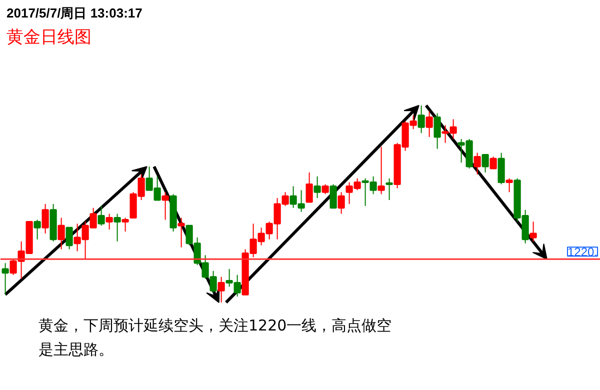  What do you see at coordinates (583, 252) in the screenshot?
I see `annotation: 1220.` at bounding box center [583, 252].